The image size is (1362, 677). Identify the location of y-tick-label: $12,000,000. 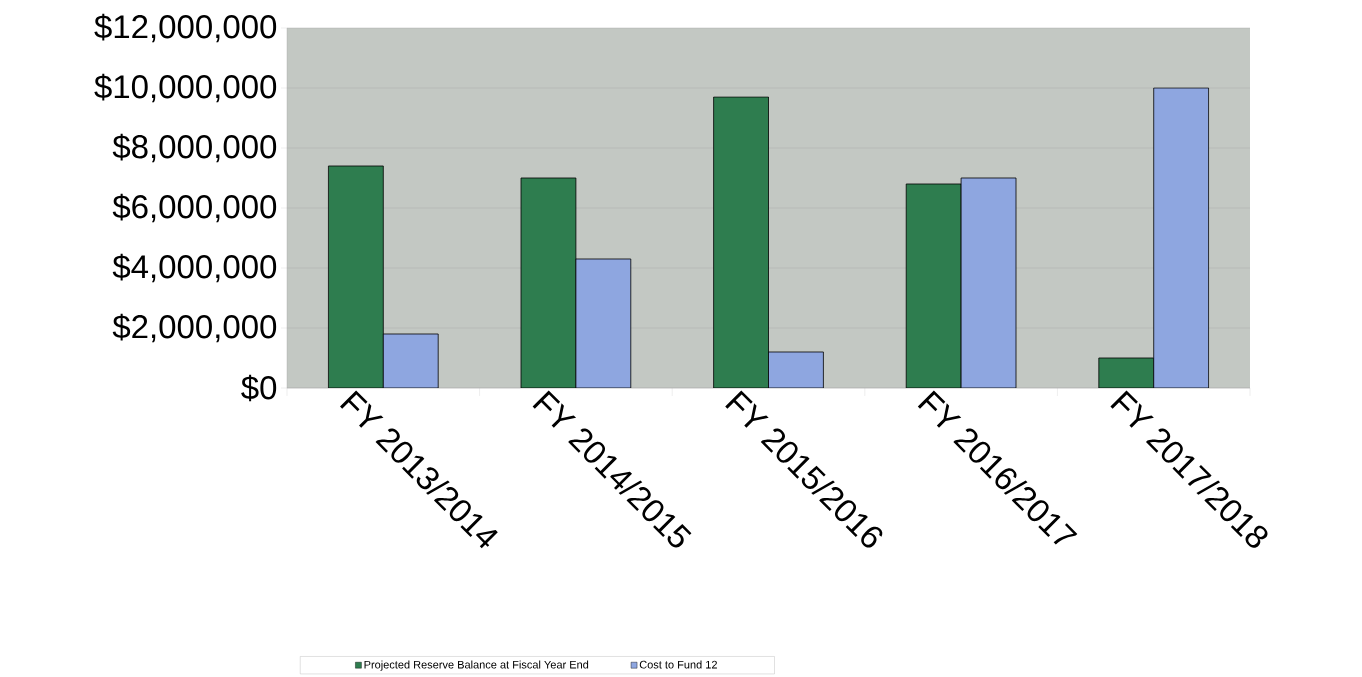
(185, 28).